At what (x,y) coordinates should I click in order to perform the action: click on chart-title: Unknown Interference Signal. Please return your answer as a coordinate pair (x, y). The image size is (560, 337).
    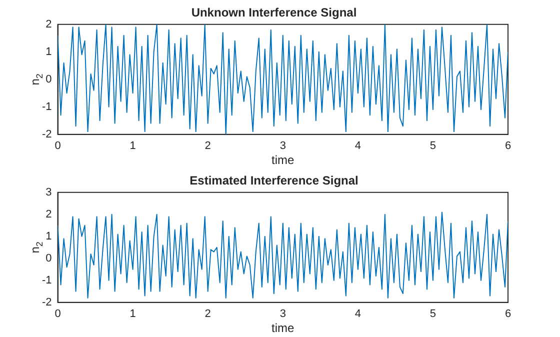
    Looking at the image, I should click on (274, 13).